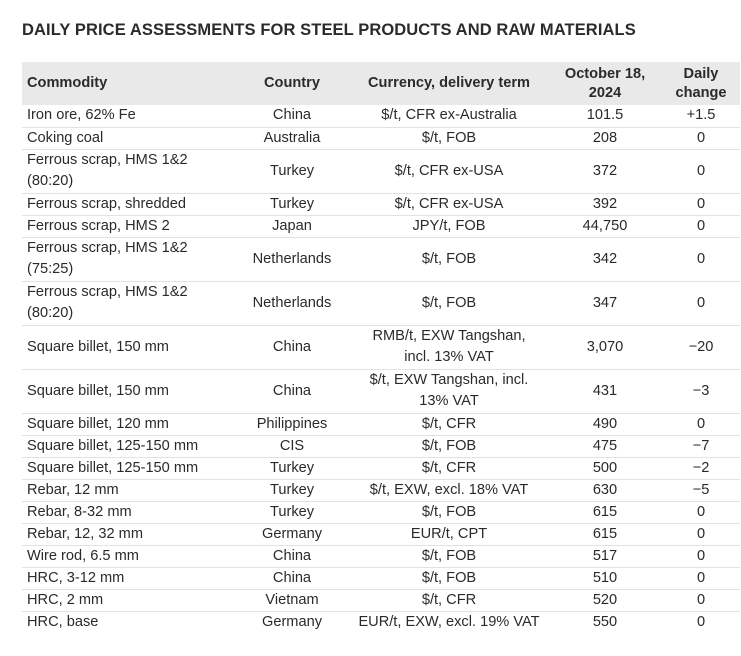  Describe the element at coordinates (128, 622) in the screenshot. I see `cell-commodity: HRC, base` at that location.